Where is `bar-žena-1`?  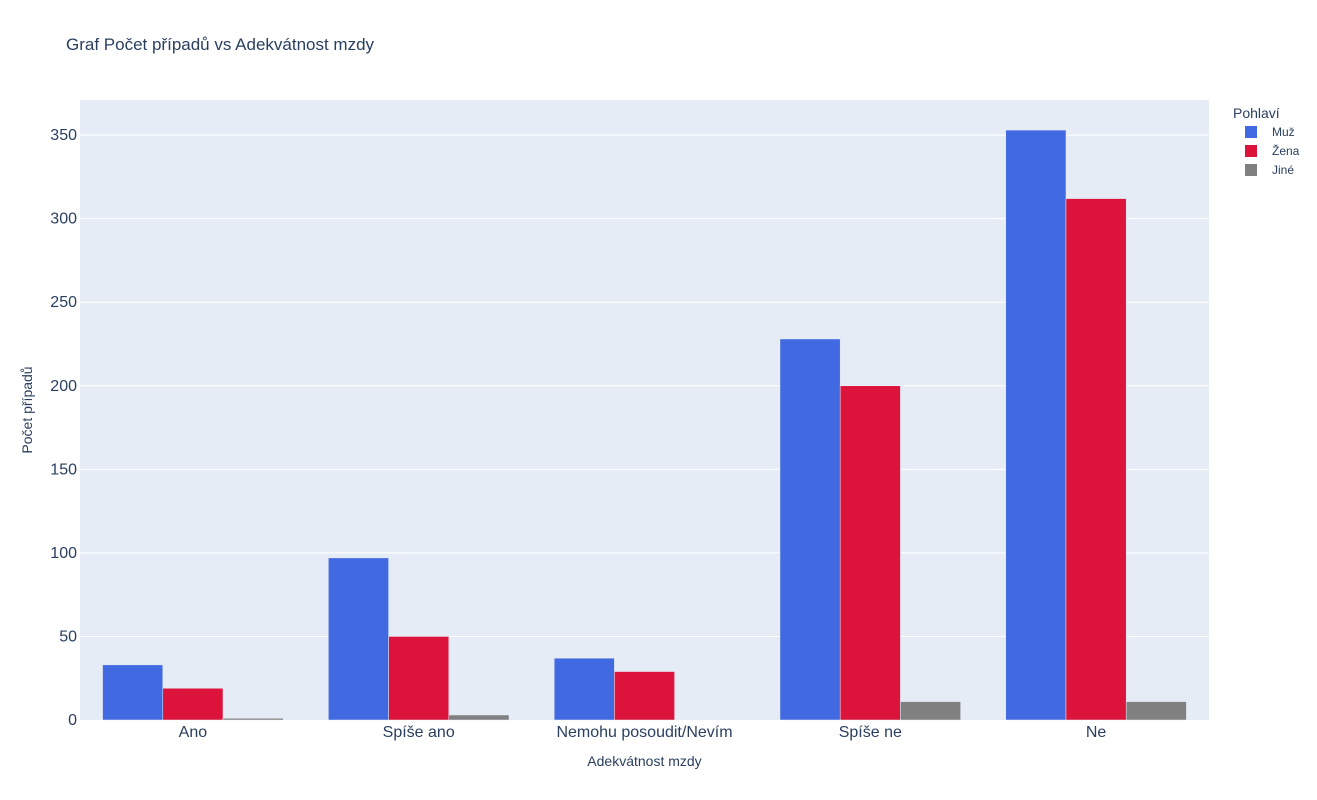 bar-žena-1 is located at coordinates (419, 678).